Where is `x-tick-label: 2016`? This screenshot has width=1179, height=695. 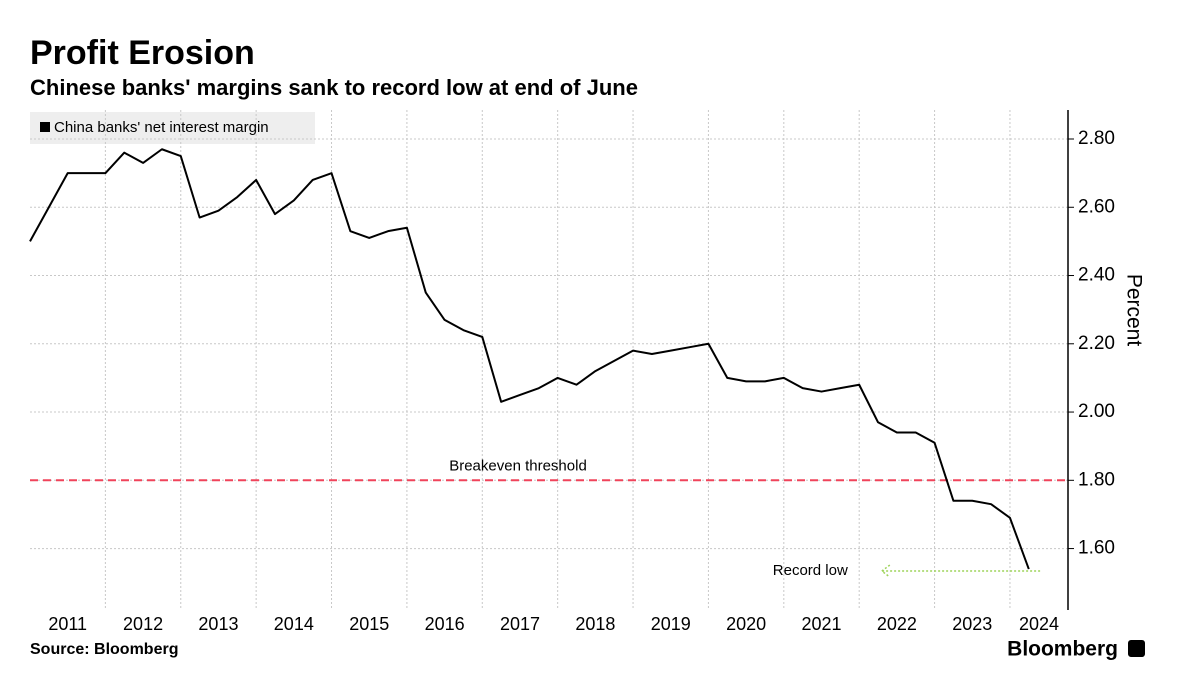 x-tick-label: 2016 is located at coordinates (445, 624).